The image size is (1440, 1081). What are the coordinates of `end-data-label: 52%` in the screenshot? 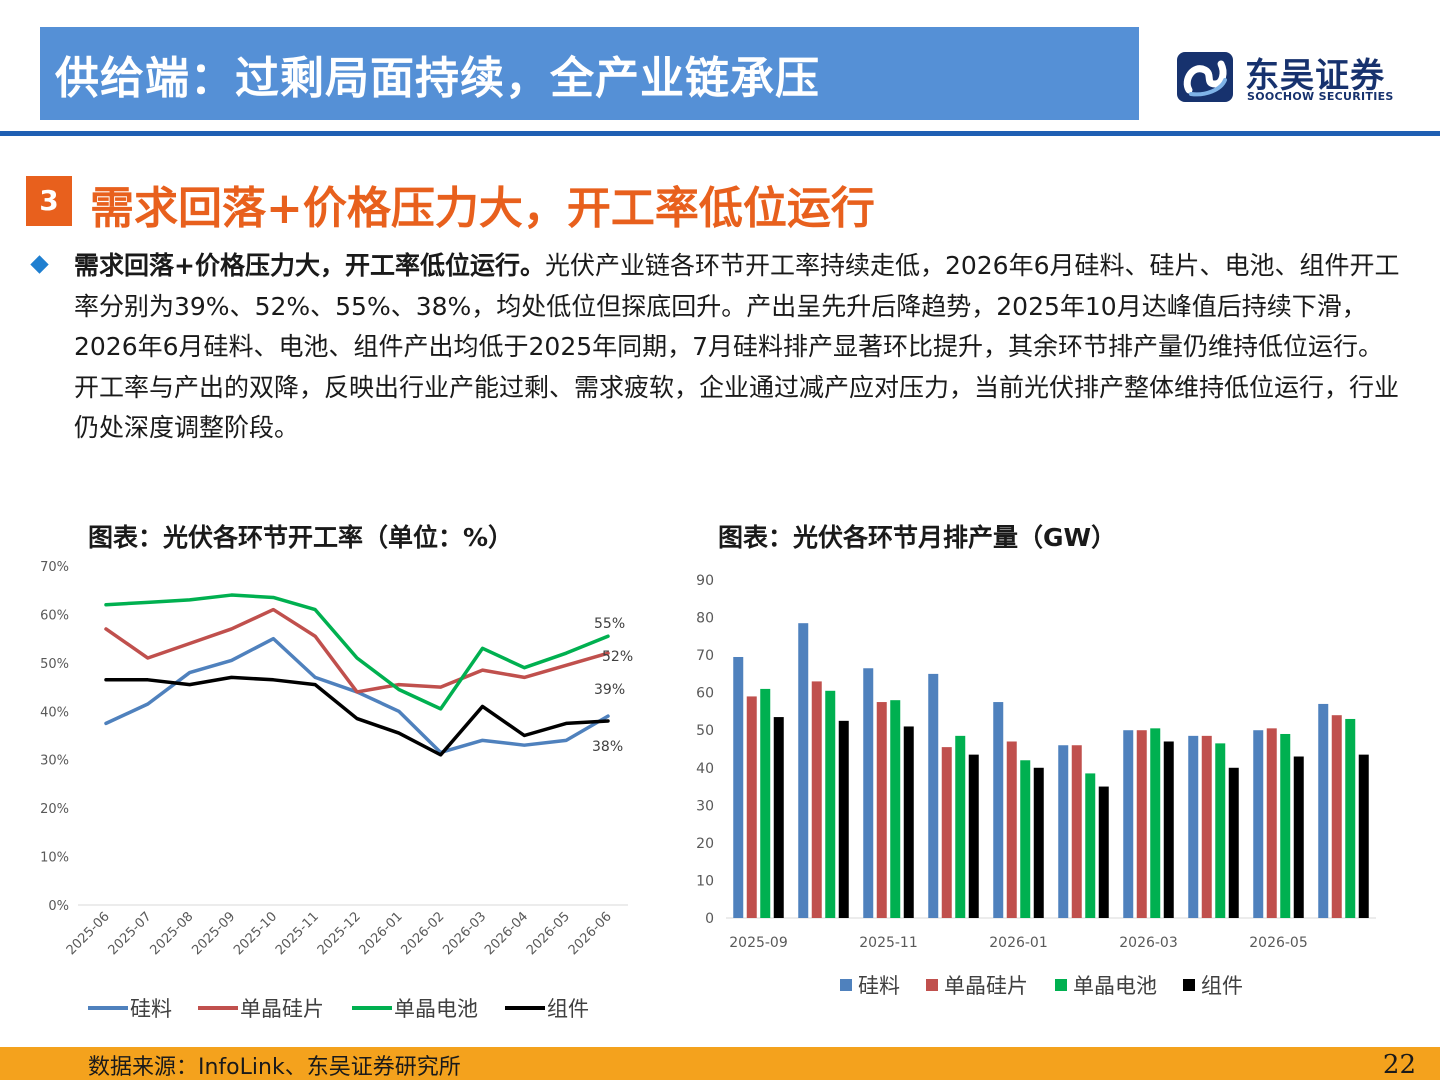 It's located at (617, 657).